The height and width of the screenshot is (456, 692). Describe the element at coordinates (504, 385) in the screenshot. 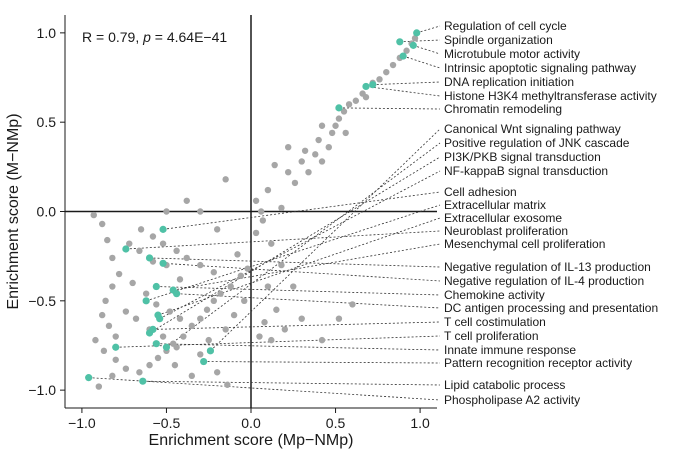

I see `annotation-label: Lipid catabolic process` at that location.